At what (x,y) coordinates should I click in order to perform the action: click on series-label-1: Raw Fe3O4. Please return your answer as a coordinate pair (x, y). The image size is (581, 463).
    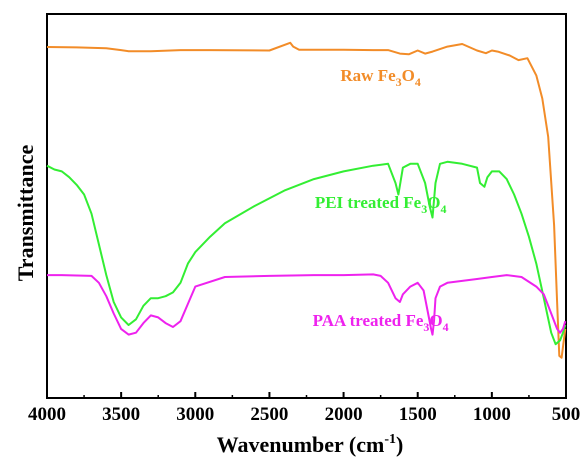
    Looking at the image, I should click on (380, 77).